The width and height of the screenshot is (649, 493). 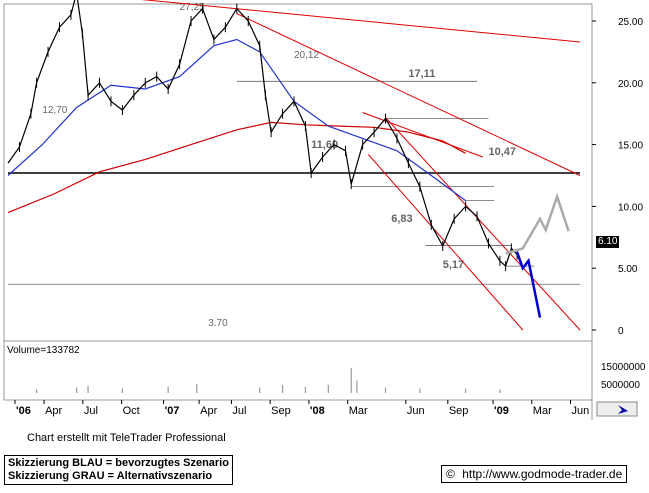 I want to click on price-tick-label: 0, so click(x=621, y=331).